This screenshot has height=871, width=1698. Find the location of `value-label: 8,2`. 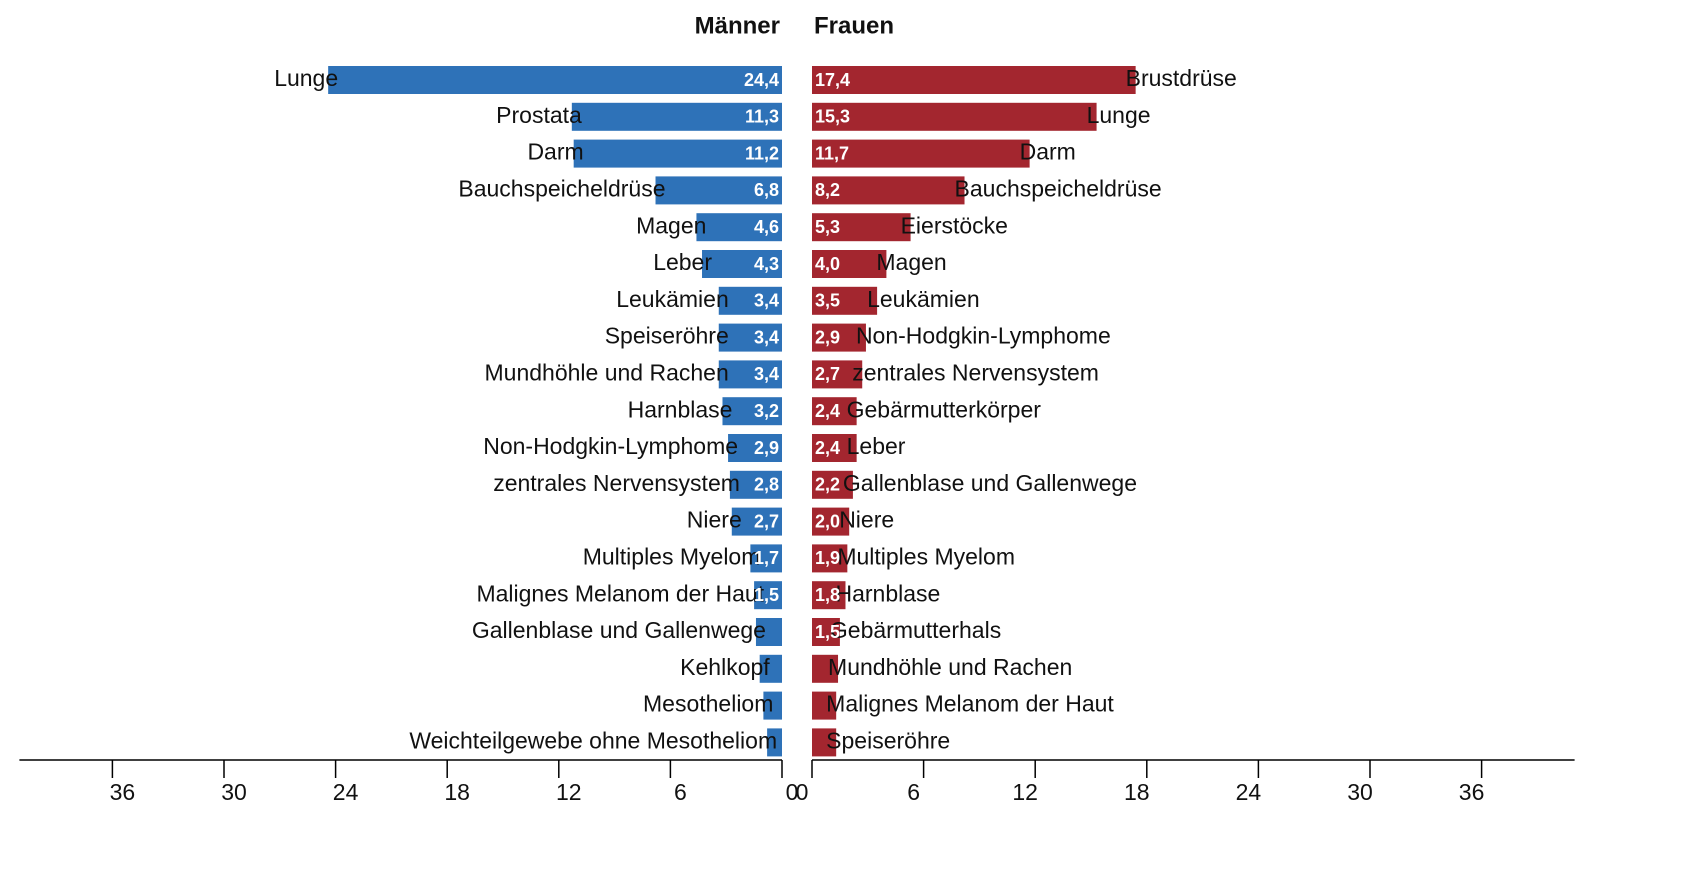

value-label: 8,2 is located at coordinates (827, 190).